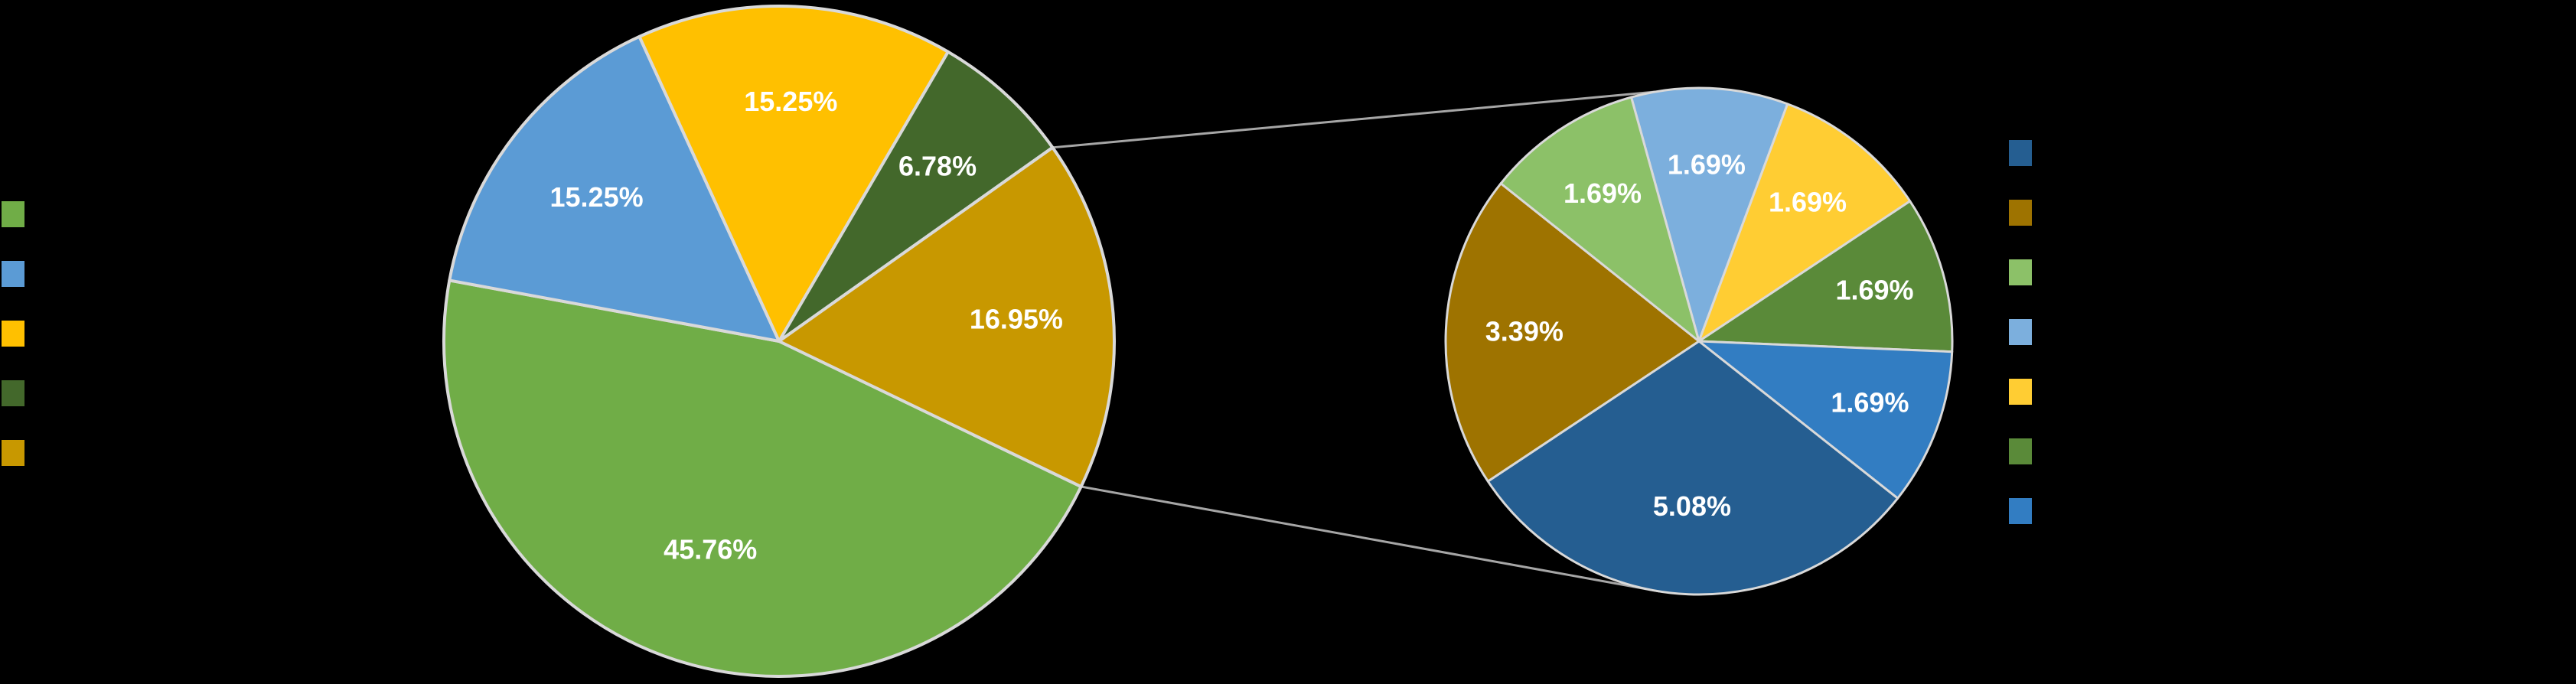 The width and height of the screenshot is (2576, 684). I want to click on legend-main, so click(13, 333).